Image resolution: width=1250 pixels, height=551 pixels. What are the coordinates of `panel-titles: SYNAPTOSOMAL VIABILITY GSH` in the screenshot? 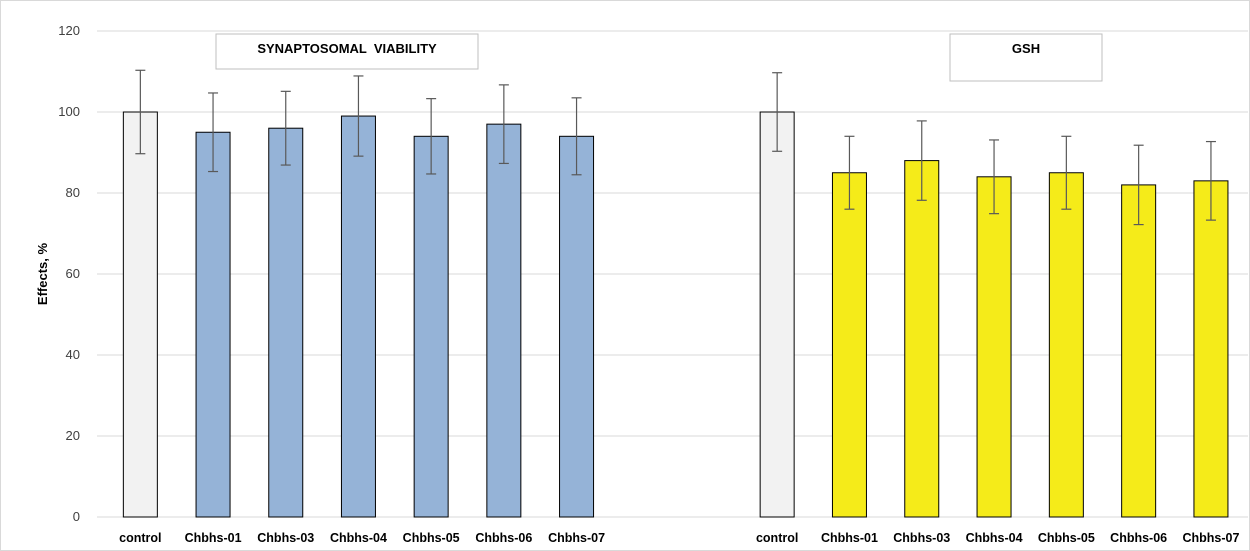 It's located at (659, 57).